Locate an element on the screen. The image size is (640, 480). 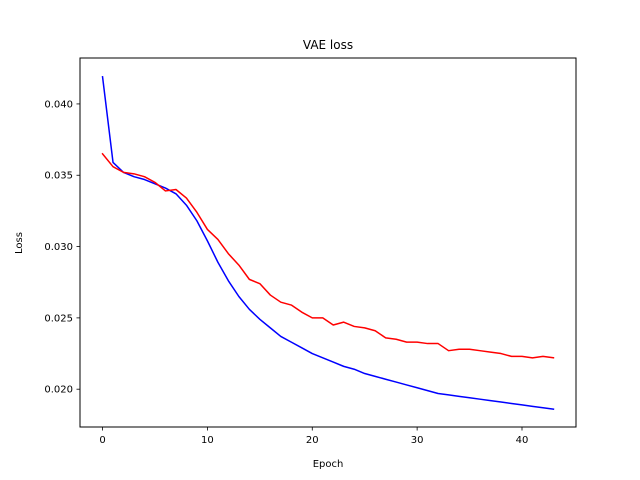
y-axis-ticks: 0.020 0.025 0.030 0.035 0.040 is located at coordinates (62, 247).